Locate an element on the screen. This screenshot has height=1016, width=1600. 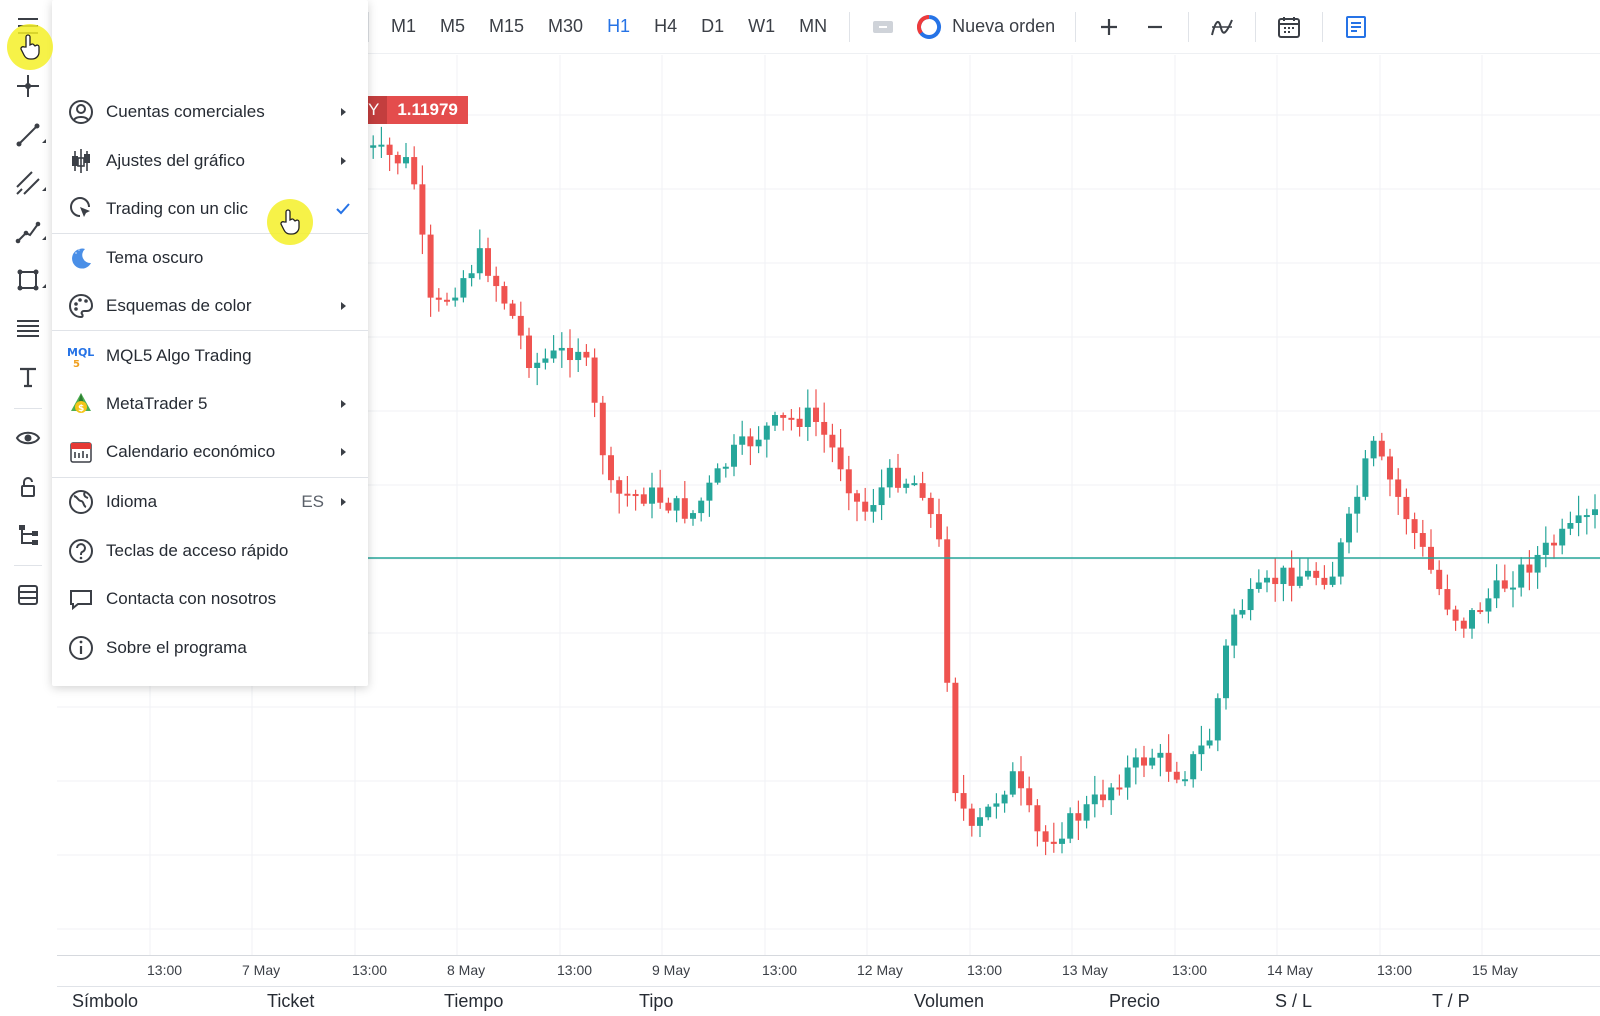
column-header: Precio is located at coordinates (1135, 1001).